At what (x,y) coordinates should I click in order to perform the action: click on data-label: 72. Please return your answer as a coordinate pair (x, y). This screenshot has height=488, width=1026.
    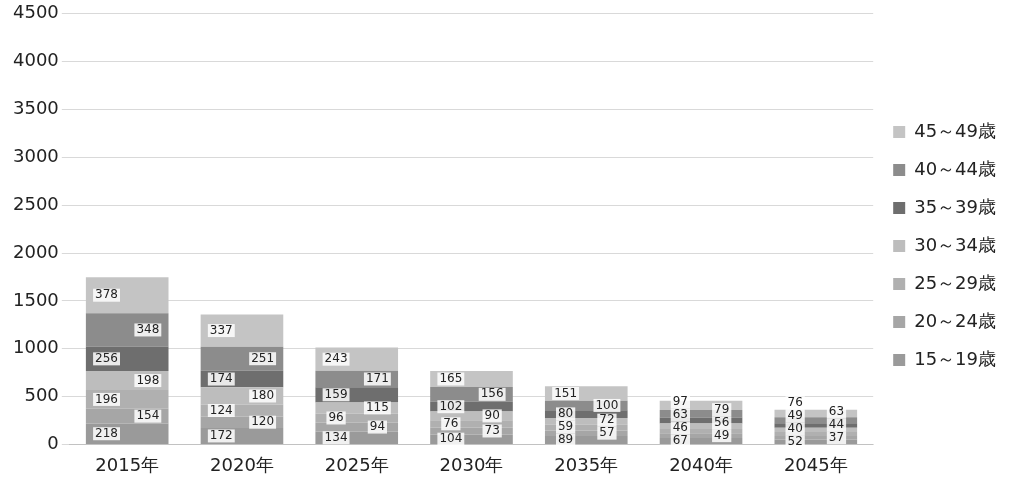
    Looking at the image, I should click on (607, 419).